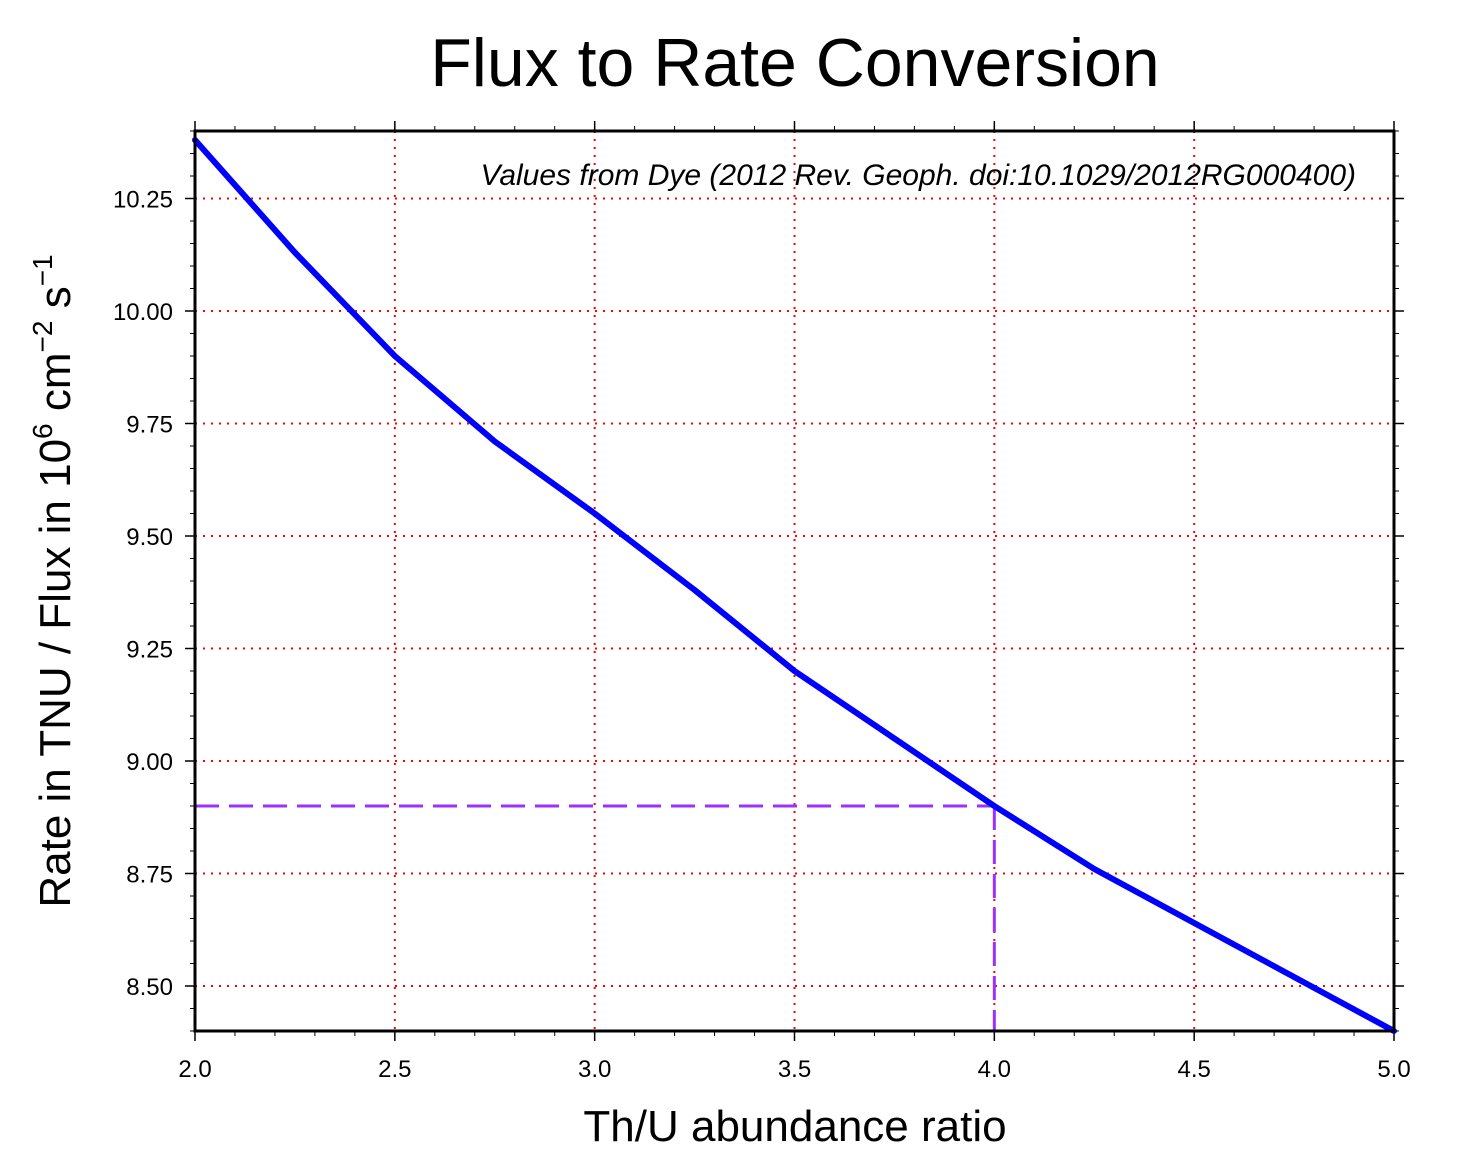  What do you see at coordinates (149, 875) in the screenshot?
I see `y-tick-label: 8.75` at bounding box center [149, 875].